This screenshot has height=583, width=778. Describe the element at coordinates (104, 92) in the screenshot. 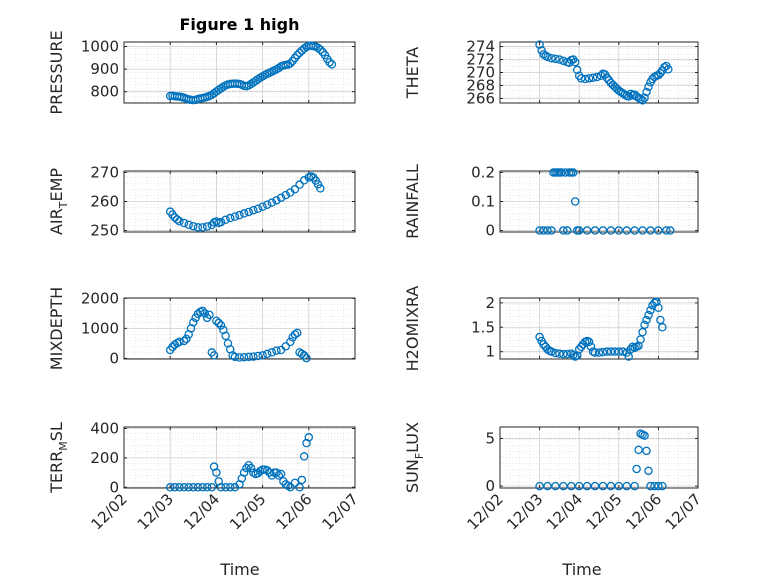

I see `y-tick-label: 800` at that location.